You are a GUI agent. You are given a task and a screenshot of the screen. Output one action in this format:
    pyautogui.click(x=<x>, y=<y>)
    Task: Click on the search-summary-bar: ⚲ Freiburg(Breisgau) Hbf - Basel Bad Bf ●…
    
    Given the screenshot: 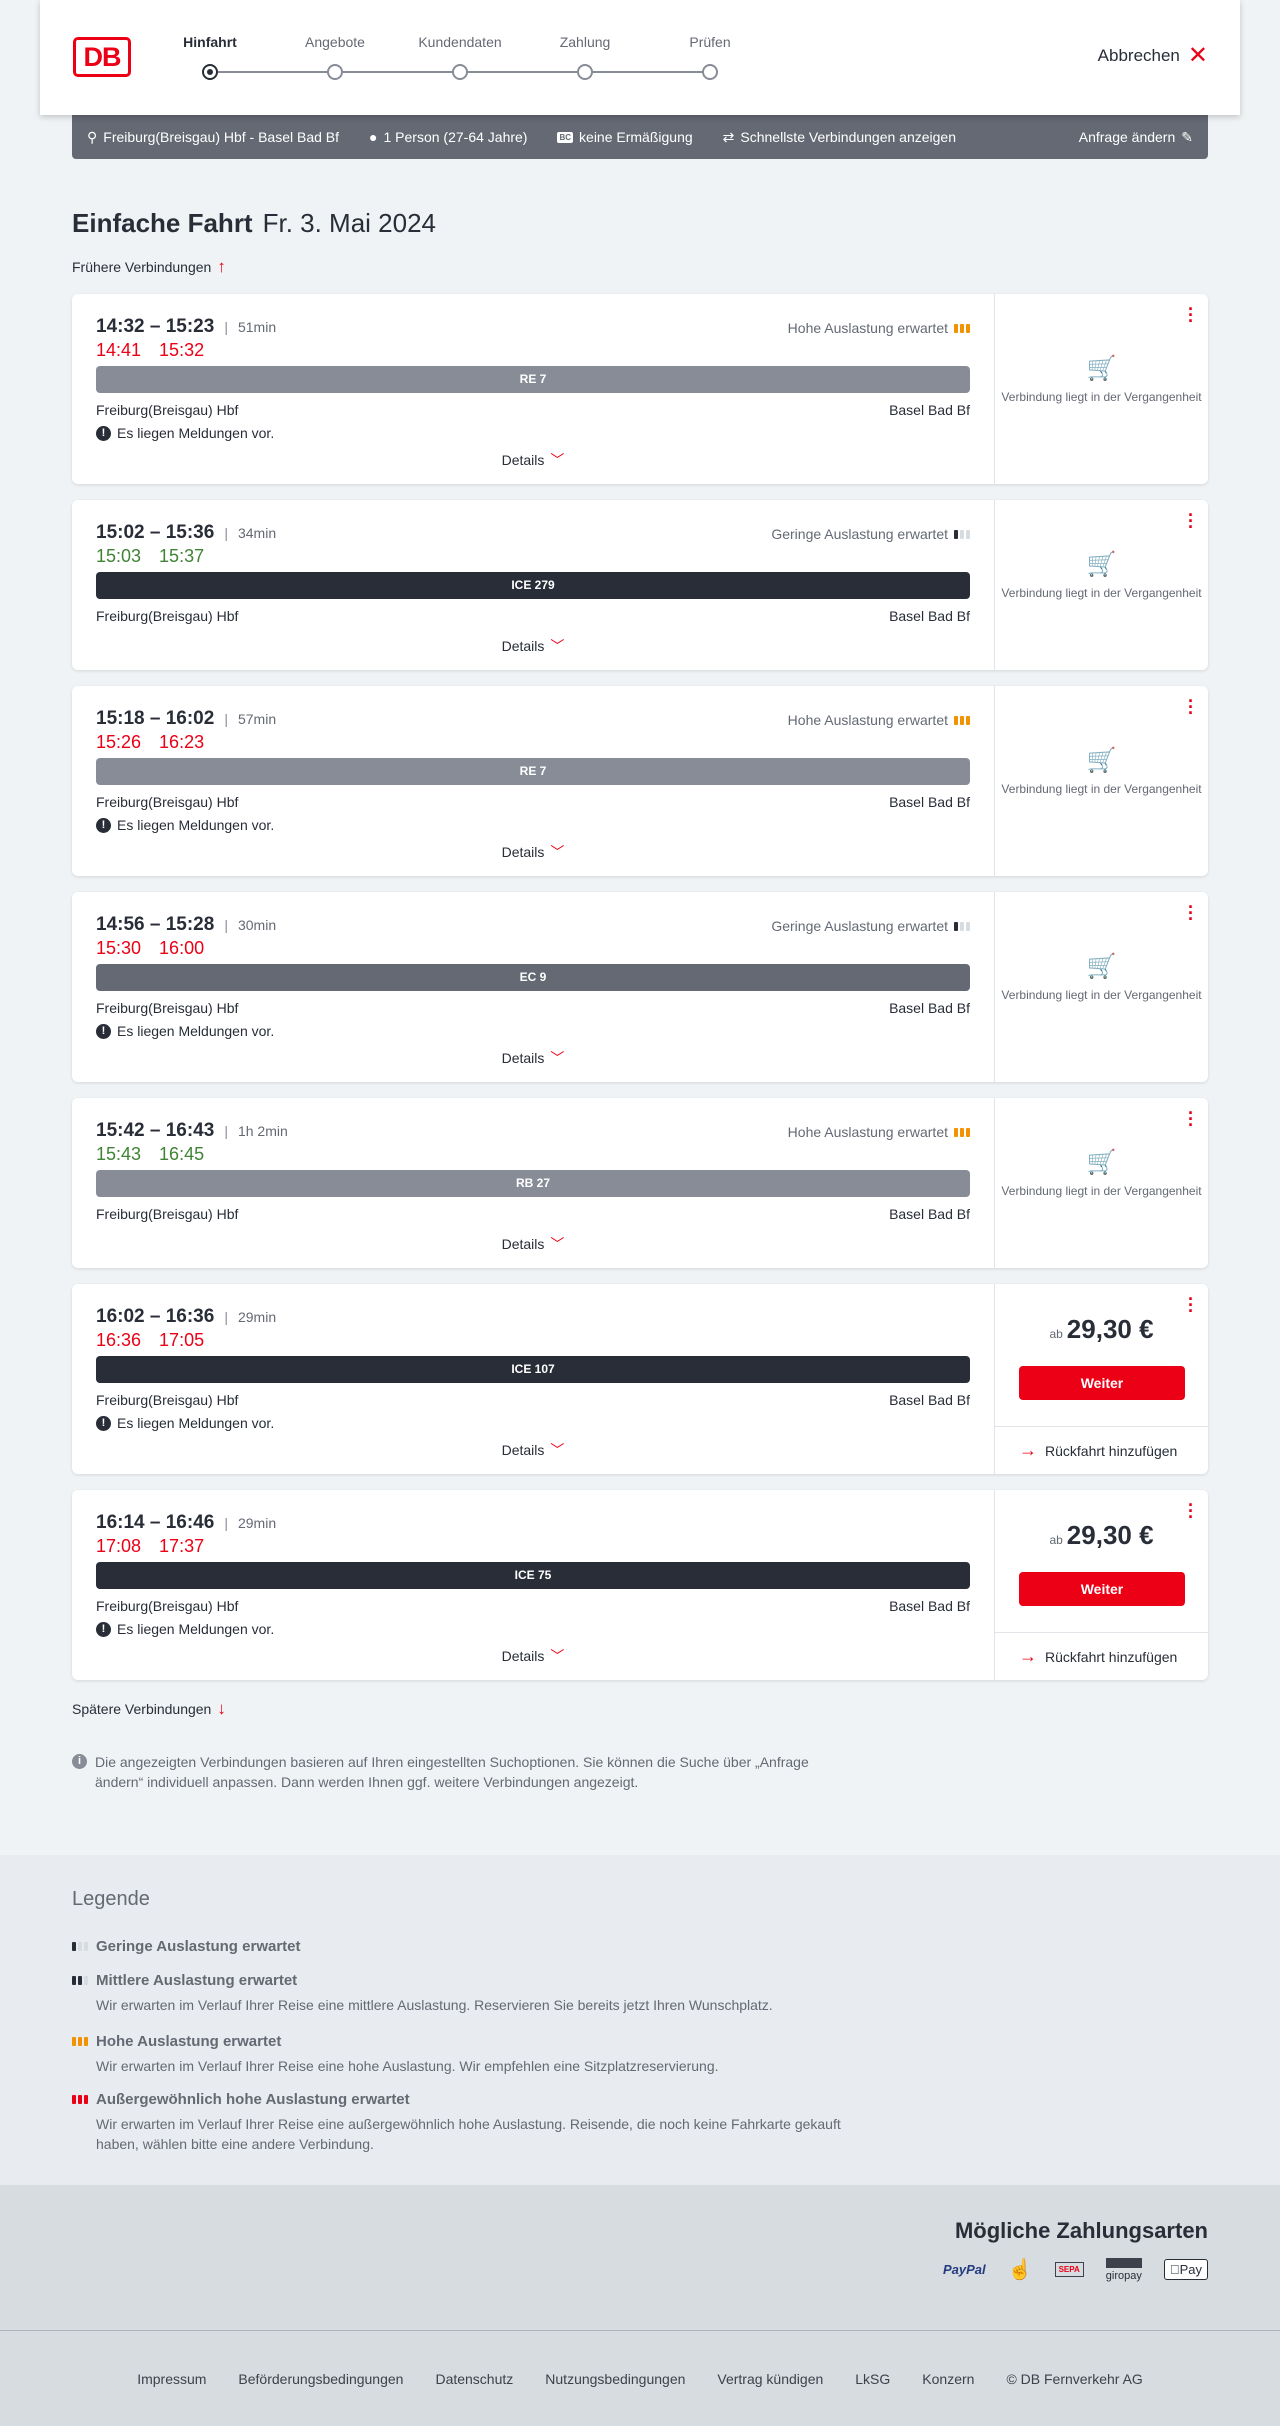 What is the action you would take?
    pyautogui.click(x=640, y=137)
    